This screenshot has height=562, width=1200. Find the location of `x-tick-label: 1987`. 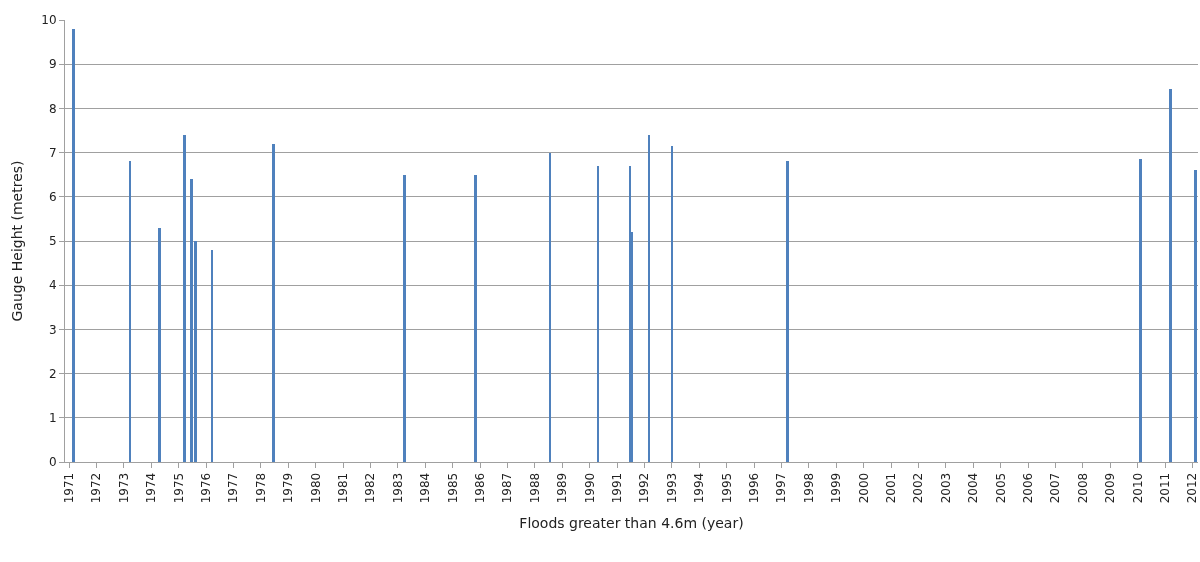

x-tick-label: 1987 is located at coordinates (507, 488).